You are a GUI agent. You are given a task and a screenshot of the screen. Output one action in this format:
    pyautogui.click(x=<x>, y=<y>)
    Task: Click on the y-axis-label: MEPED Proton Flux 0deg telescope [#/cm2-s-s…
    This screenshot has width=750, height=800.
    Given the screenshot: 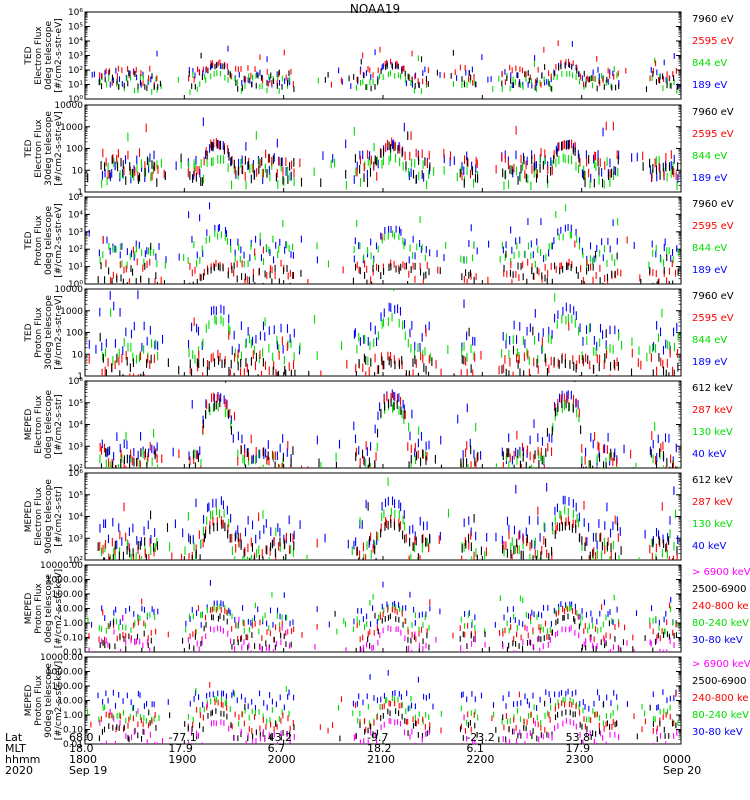 What is the action you would take?
    pyautogui.click(x=44, y=608)
    